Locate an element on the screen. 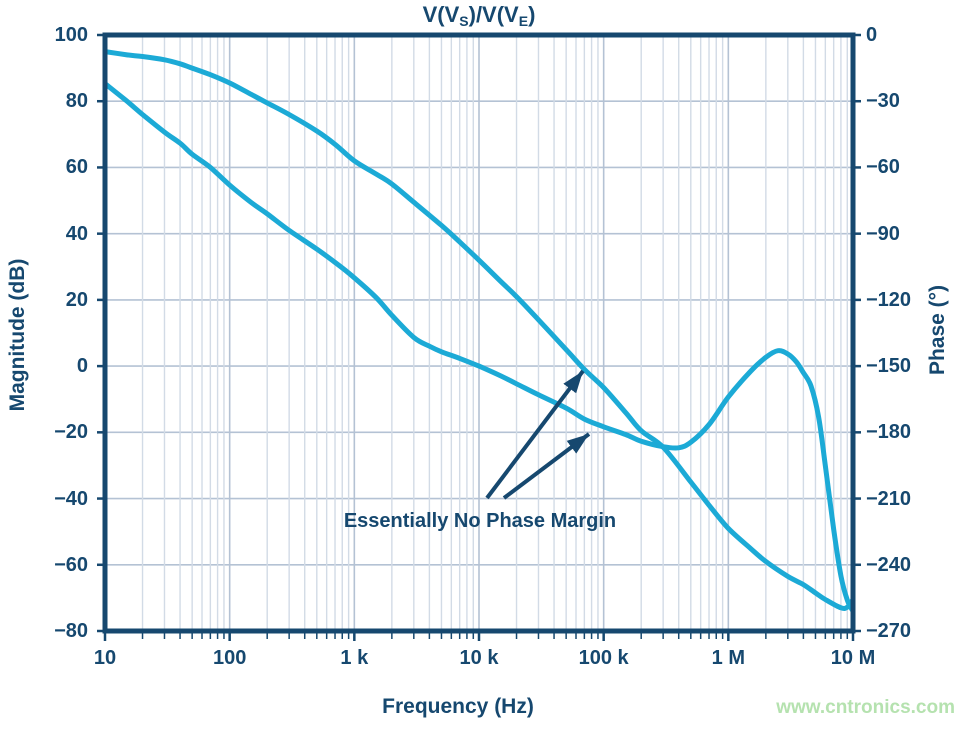 The height and width of the screenshot is (729, 963). title-text: ) is located at coordinates (532, 14).